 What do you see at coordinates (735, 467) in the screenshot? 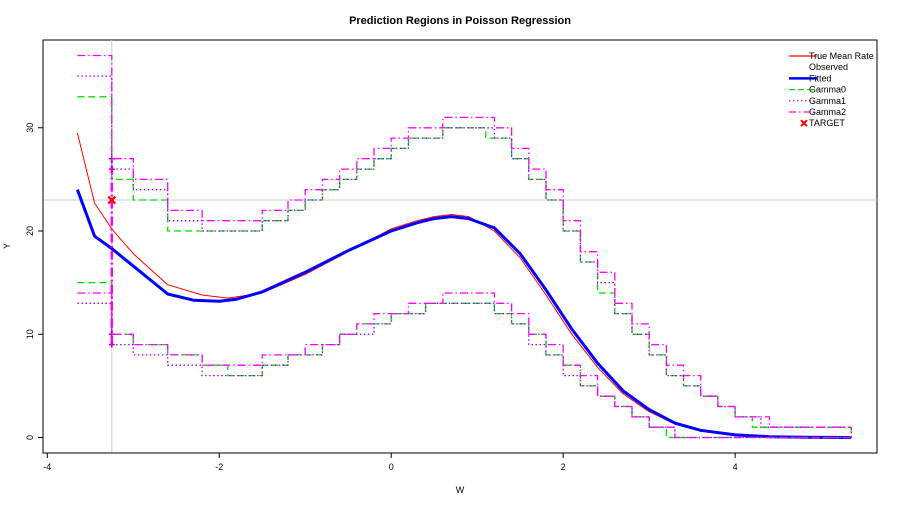
I see `x-tick-label: 4` at bounding box center [735, 467].